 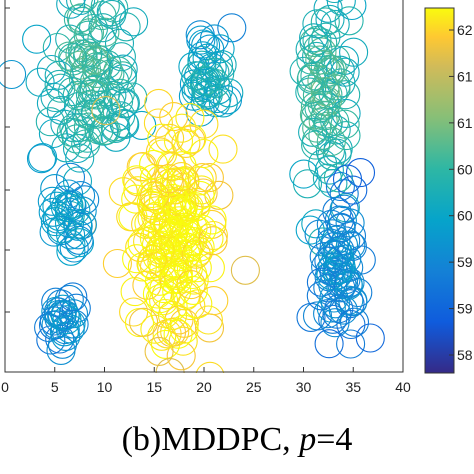 What do you see at coordinates (254, 387) in the screenshot?
I see `x-tick-label: 25` at bounding box center [254, 387].